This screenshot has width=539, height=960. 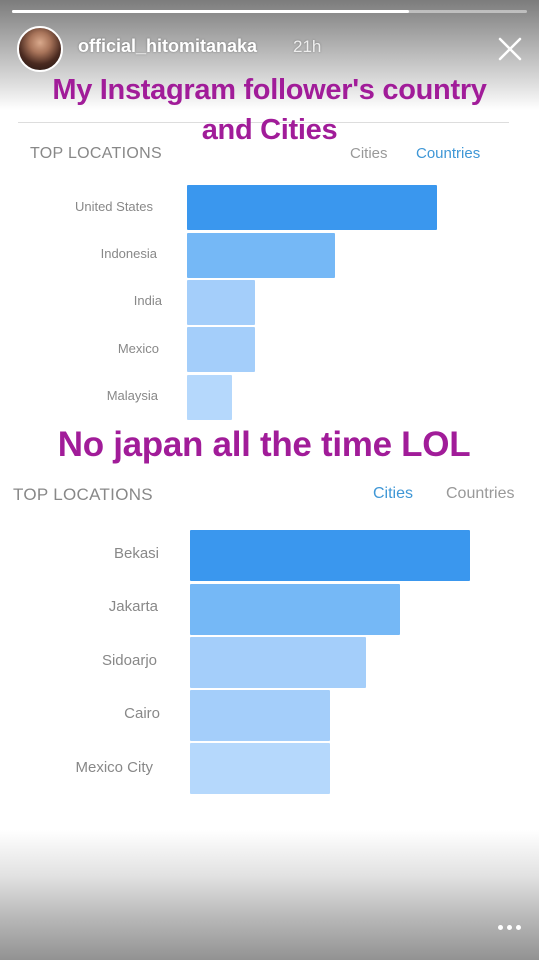 What do you see at coordinates (500, 927) in the screenshot?
I see `more-icon` at bounding box center [500, 927].